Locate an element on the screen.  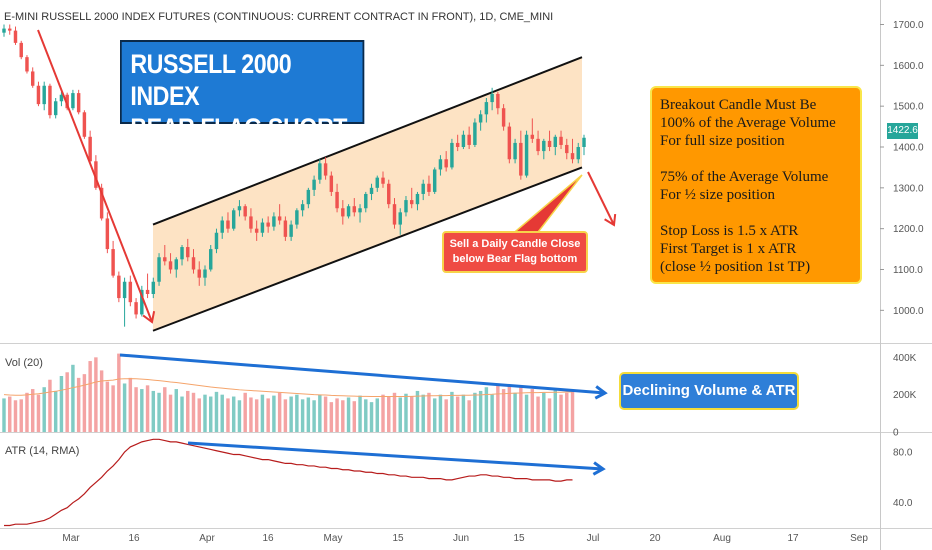
time-tick-label: May is located at coordinates (333, 538).